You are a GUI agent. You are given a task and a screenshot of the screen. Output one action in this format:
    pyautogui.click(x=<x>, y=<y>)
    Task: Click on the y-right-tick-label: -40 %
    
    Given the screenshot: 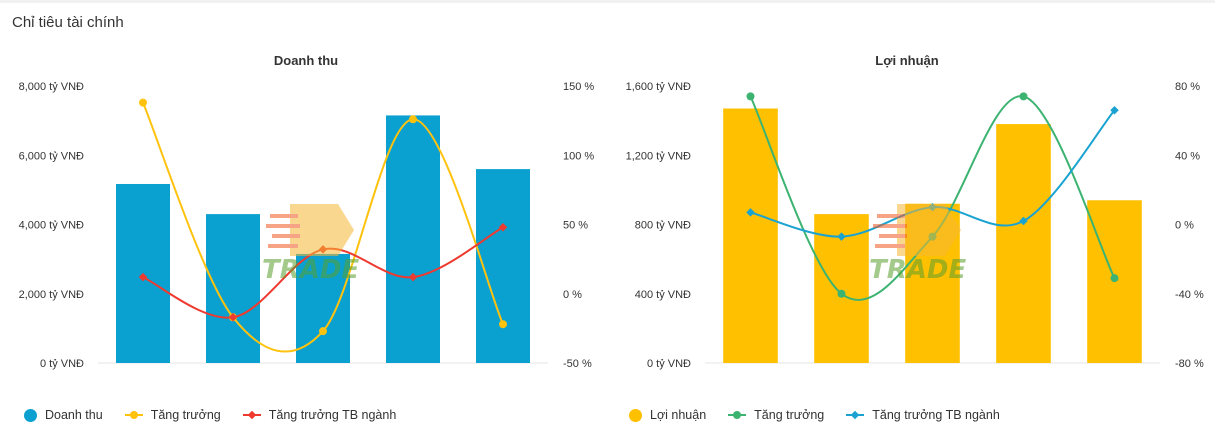 What is the action you would take?
    pyautogui.click(x=1189, y=295)
    